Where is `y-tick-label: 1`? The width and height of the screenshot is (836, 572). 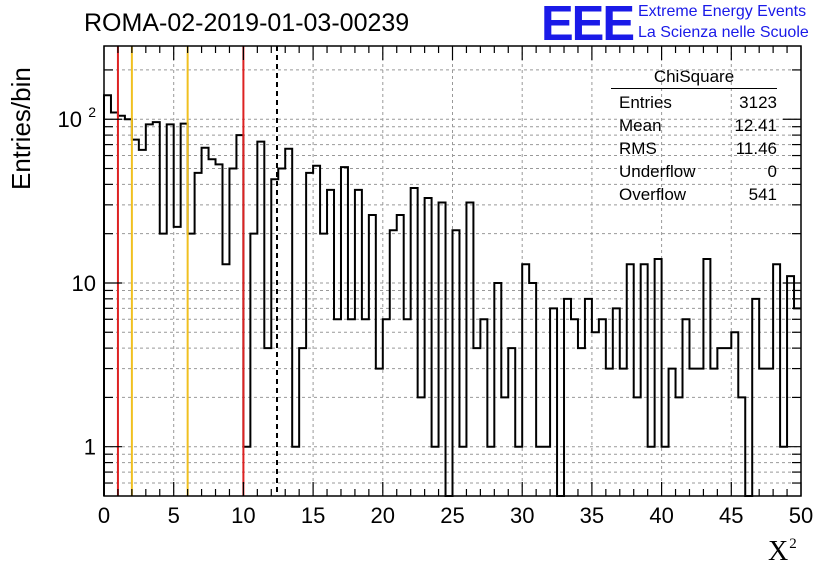 y-tick-label: 1 is located at coordinates (90, 447).